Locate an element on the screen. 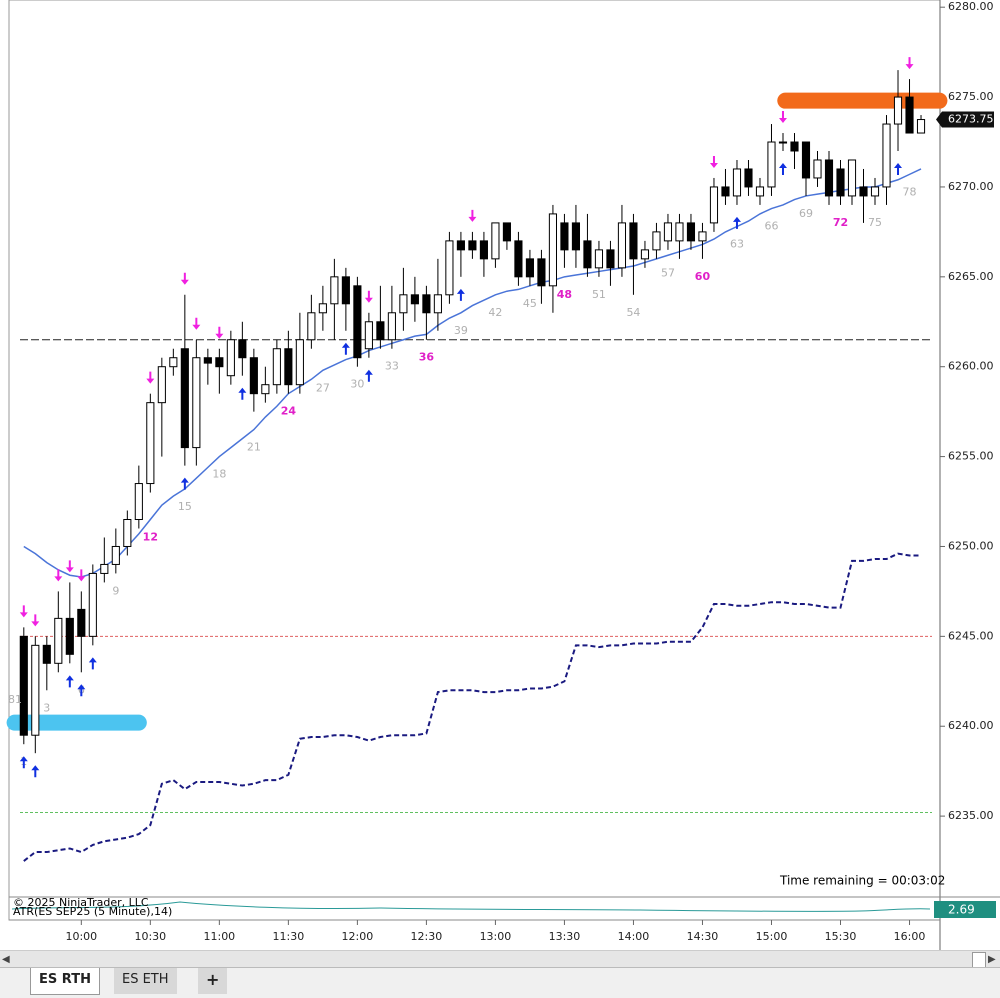 This screenshot has width=1000, height=998. scroll-right: ▶ is located at coordinates (992, 959).